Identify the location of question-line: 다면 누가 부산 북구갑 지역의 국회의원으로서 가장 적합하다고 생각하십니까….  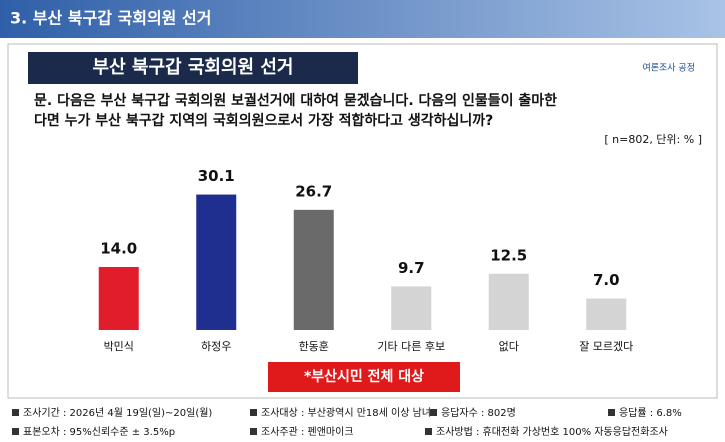
(263, 120).